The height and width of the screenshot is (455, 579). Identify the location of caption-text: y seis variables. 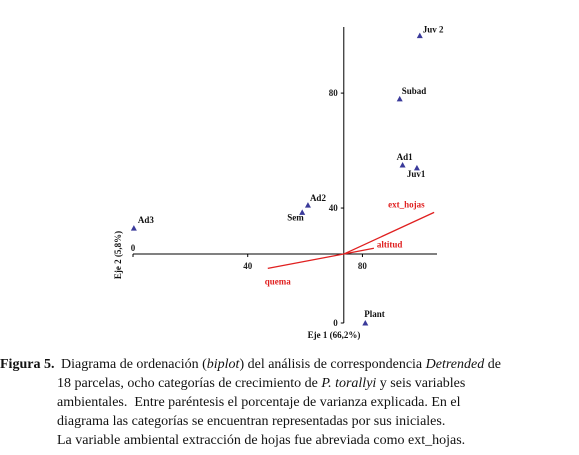
(420, 383).